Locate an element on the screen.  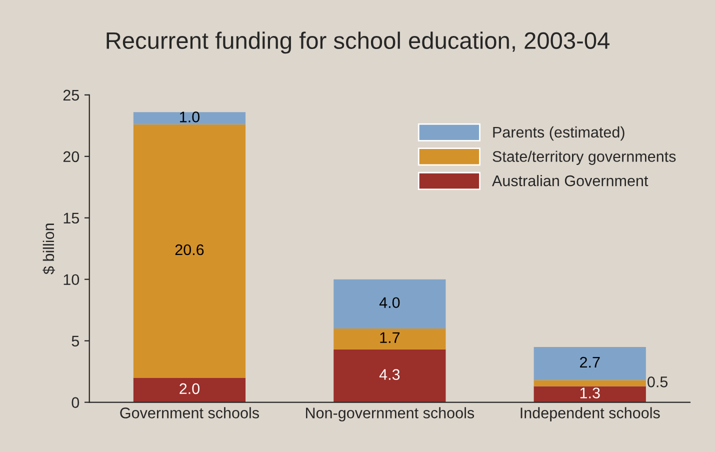
data-label: 2.7 is located at coordinates (590, 362).